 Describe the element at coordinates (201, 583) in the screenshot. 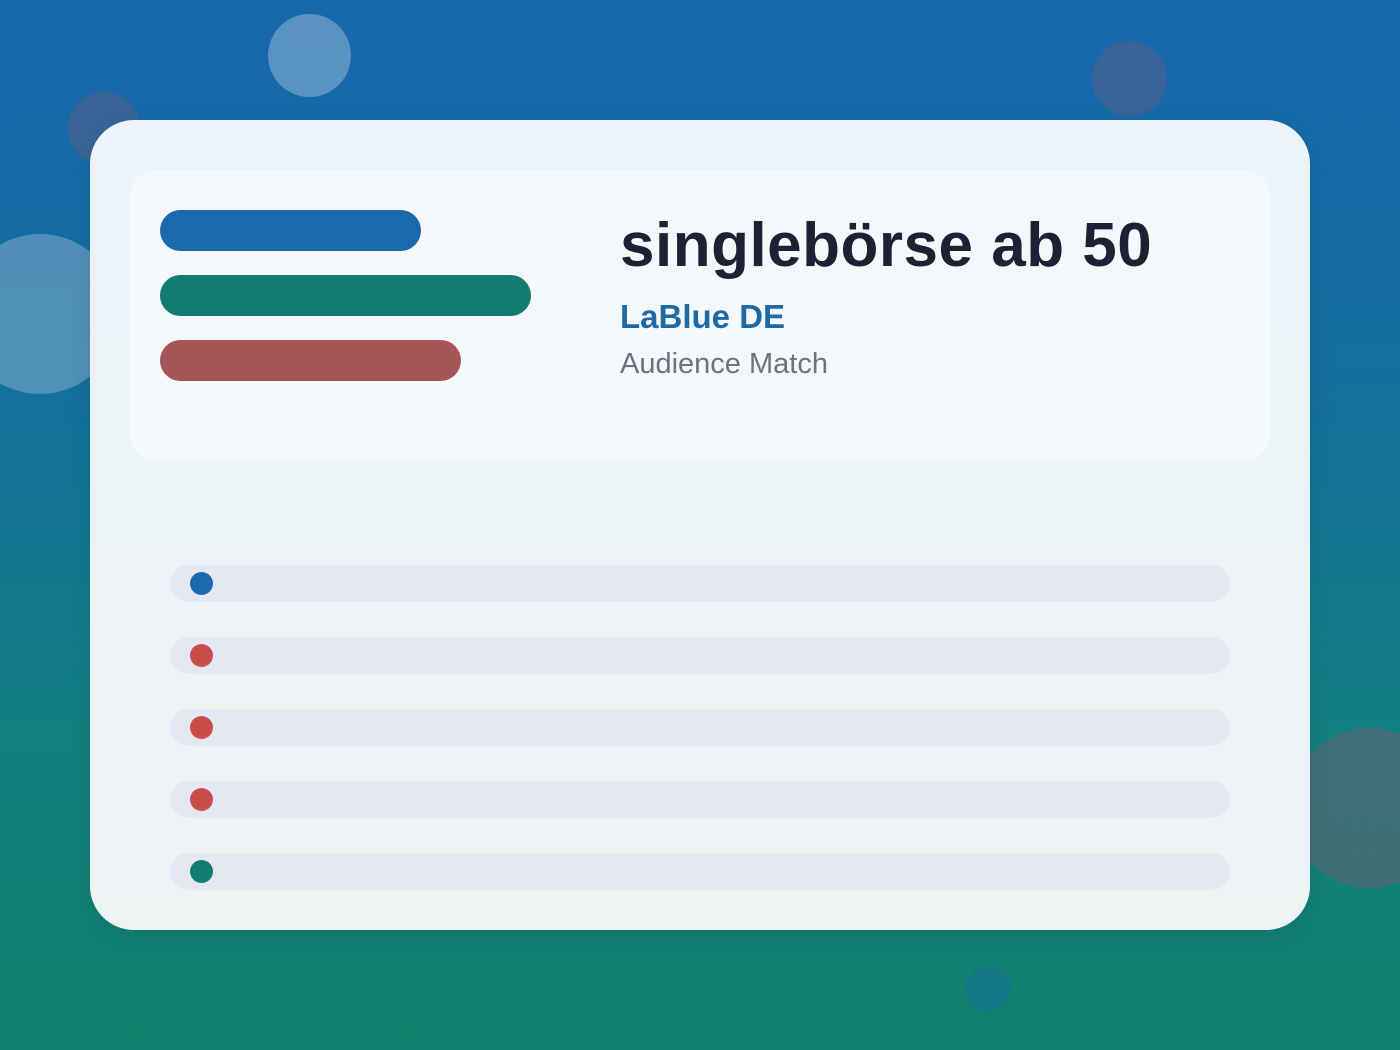

I see `status-dot-blue` at that location.